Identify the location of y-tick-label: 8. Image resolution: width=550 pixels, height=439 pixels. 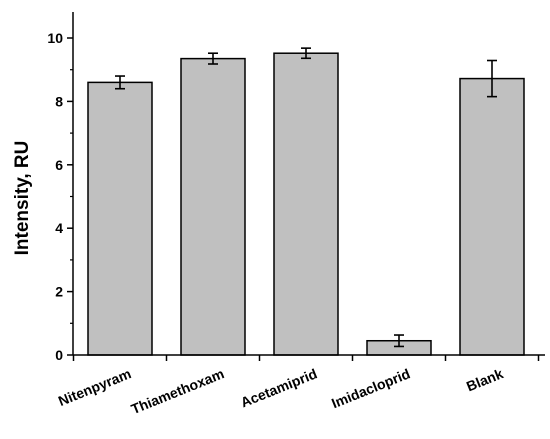
(59, 101).